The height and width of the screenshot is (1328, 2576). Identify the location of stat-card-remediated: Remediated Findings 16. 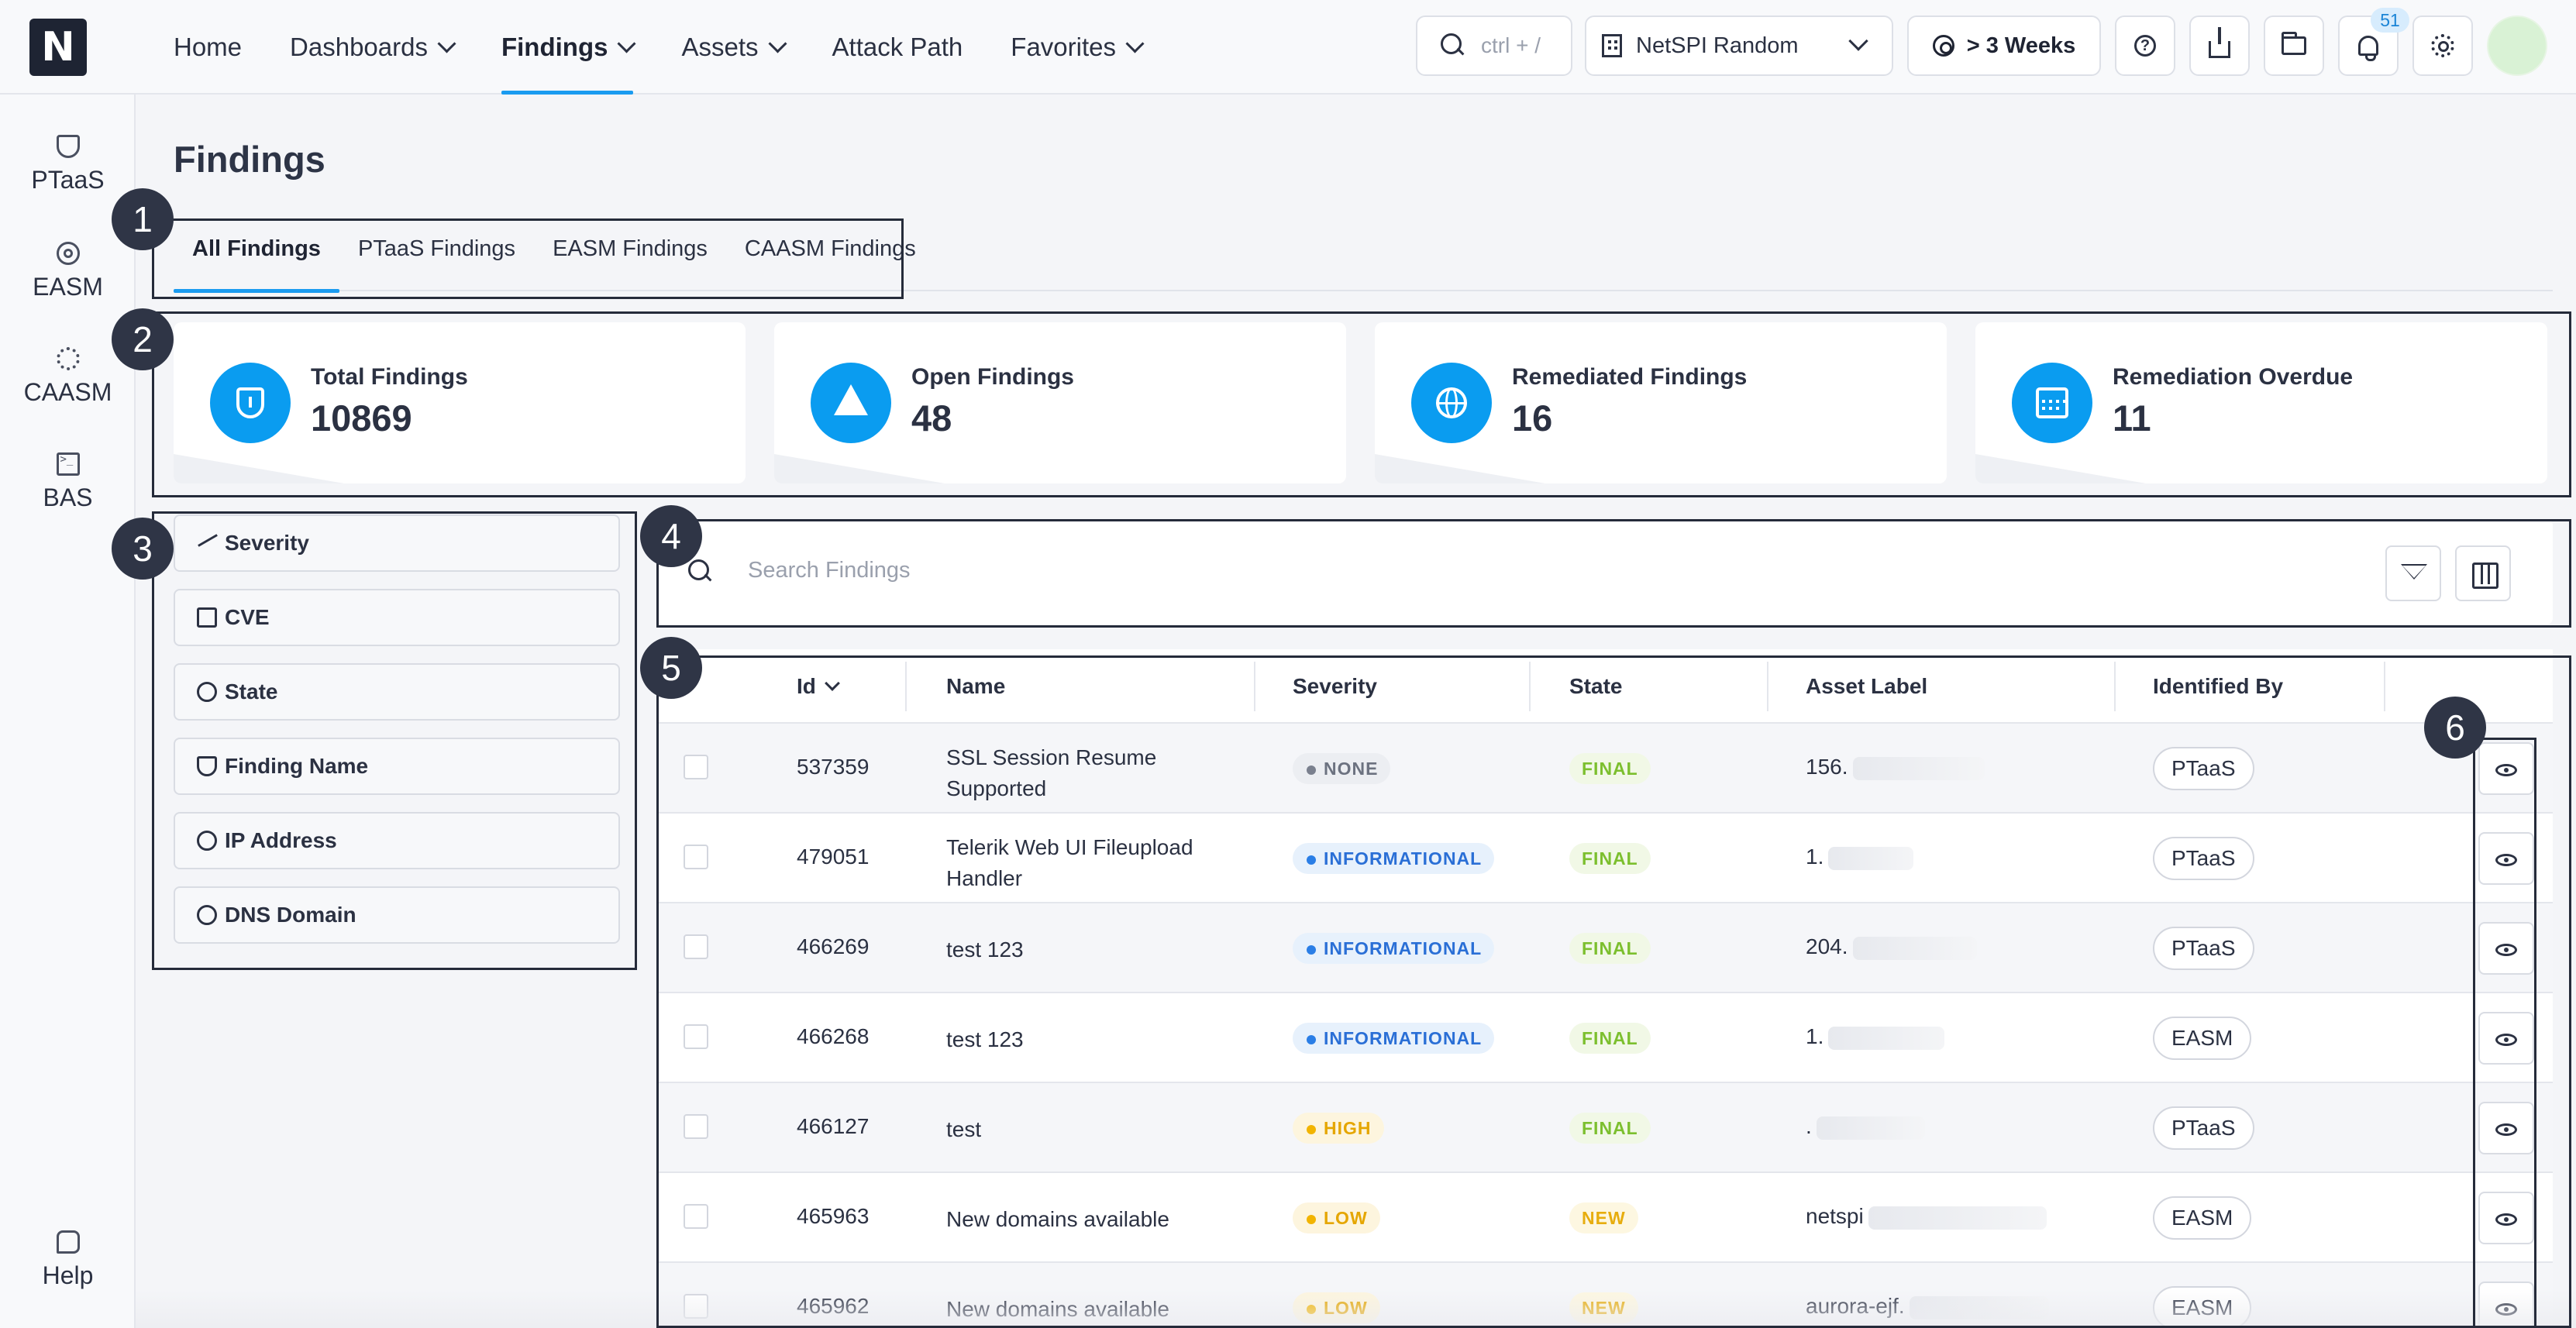
(1661, 402).